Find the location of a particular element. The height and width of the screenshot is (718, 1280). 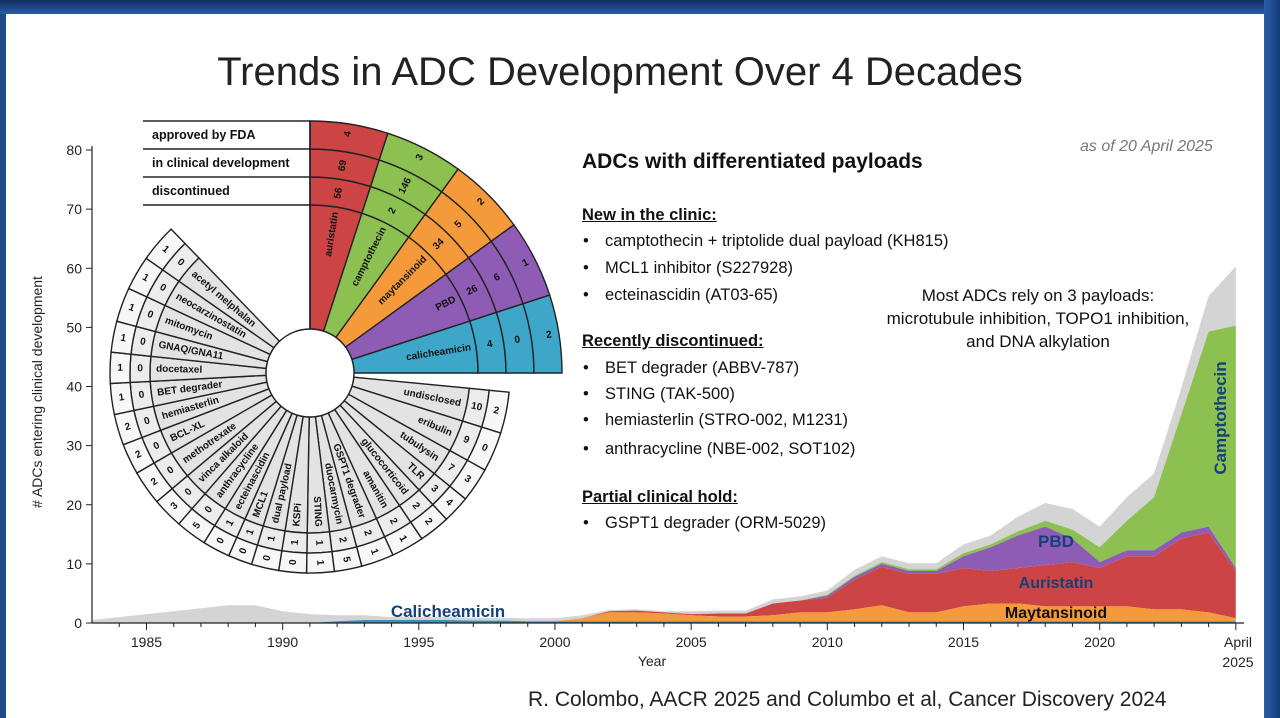

clinical-count-calicheamicin: 0 is located at coordinates (518, 340).